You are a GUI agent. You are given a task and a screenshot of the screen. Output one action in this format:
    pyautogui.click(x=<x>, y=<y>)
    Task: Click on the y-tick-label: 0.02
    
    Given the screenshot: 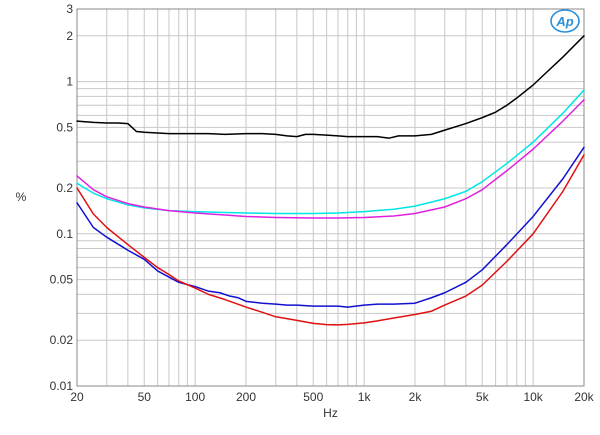 What is the action you would take?
    pyautogui.click(x=62, y=340)
    